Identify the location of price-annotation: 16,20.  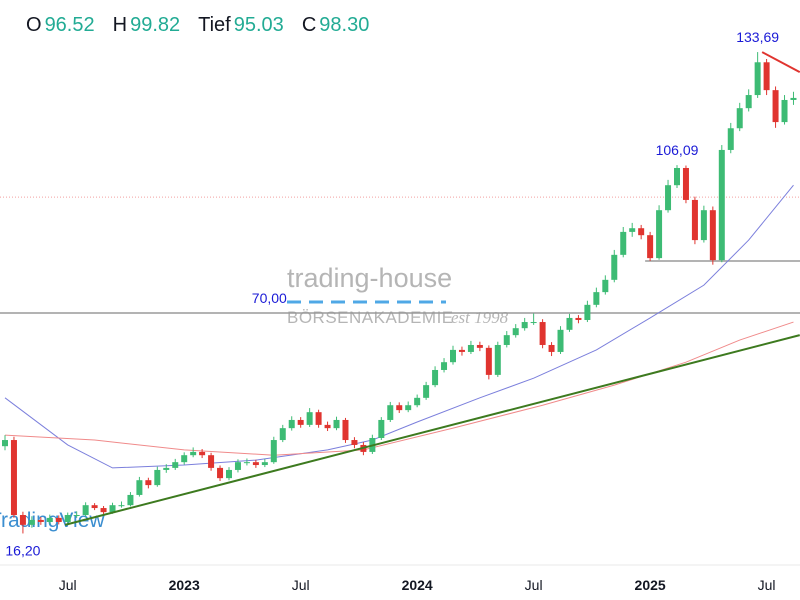
(22, 550).